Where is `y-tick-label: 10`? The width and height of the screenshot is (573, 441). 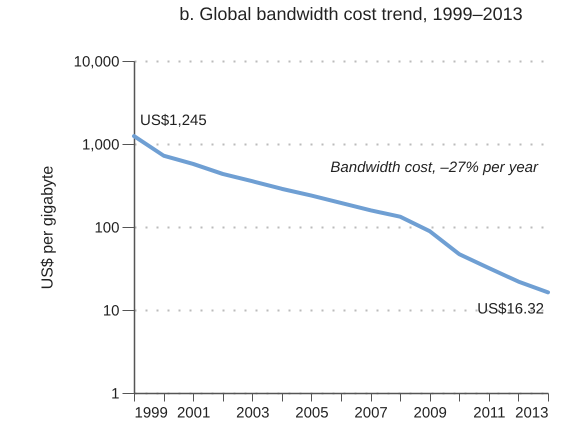
y-tick-label: 10 is located at coordinates (111, 311).